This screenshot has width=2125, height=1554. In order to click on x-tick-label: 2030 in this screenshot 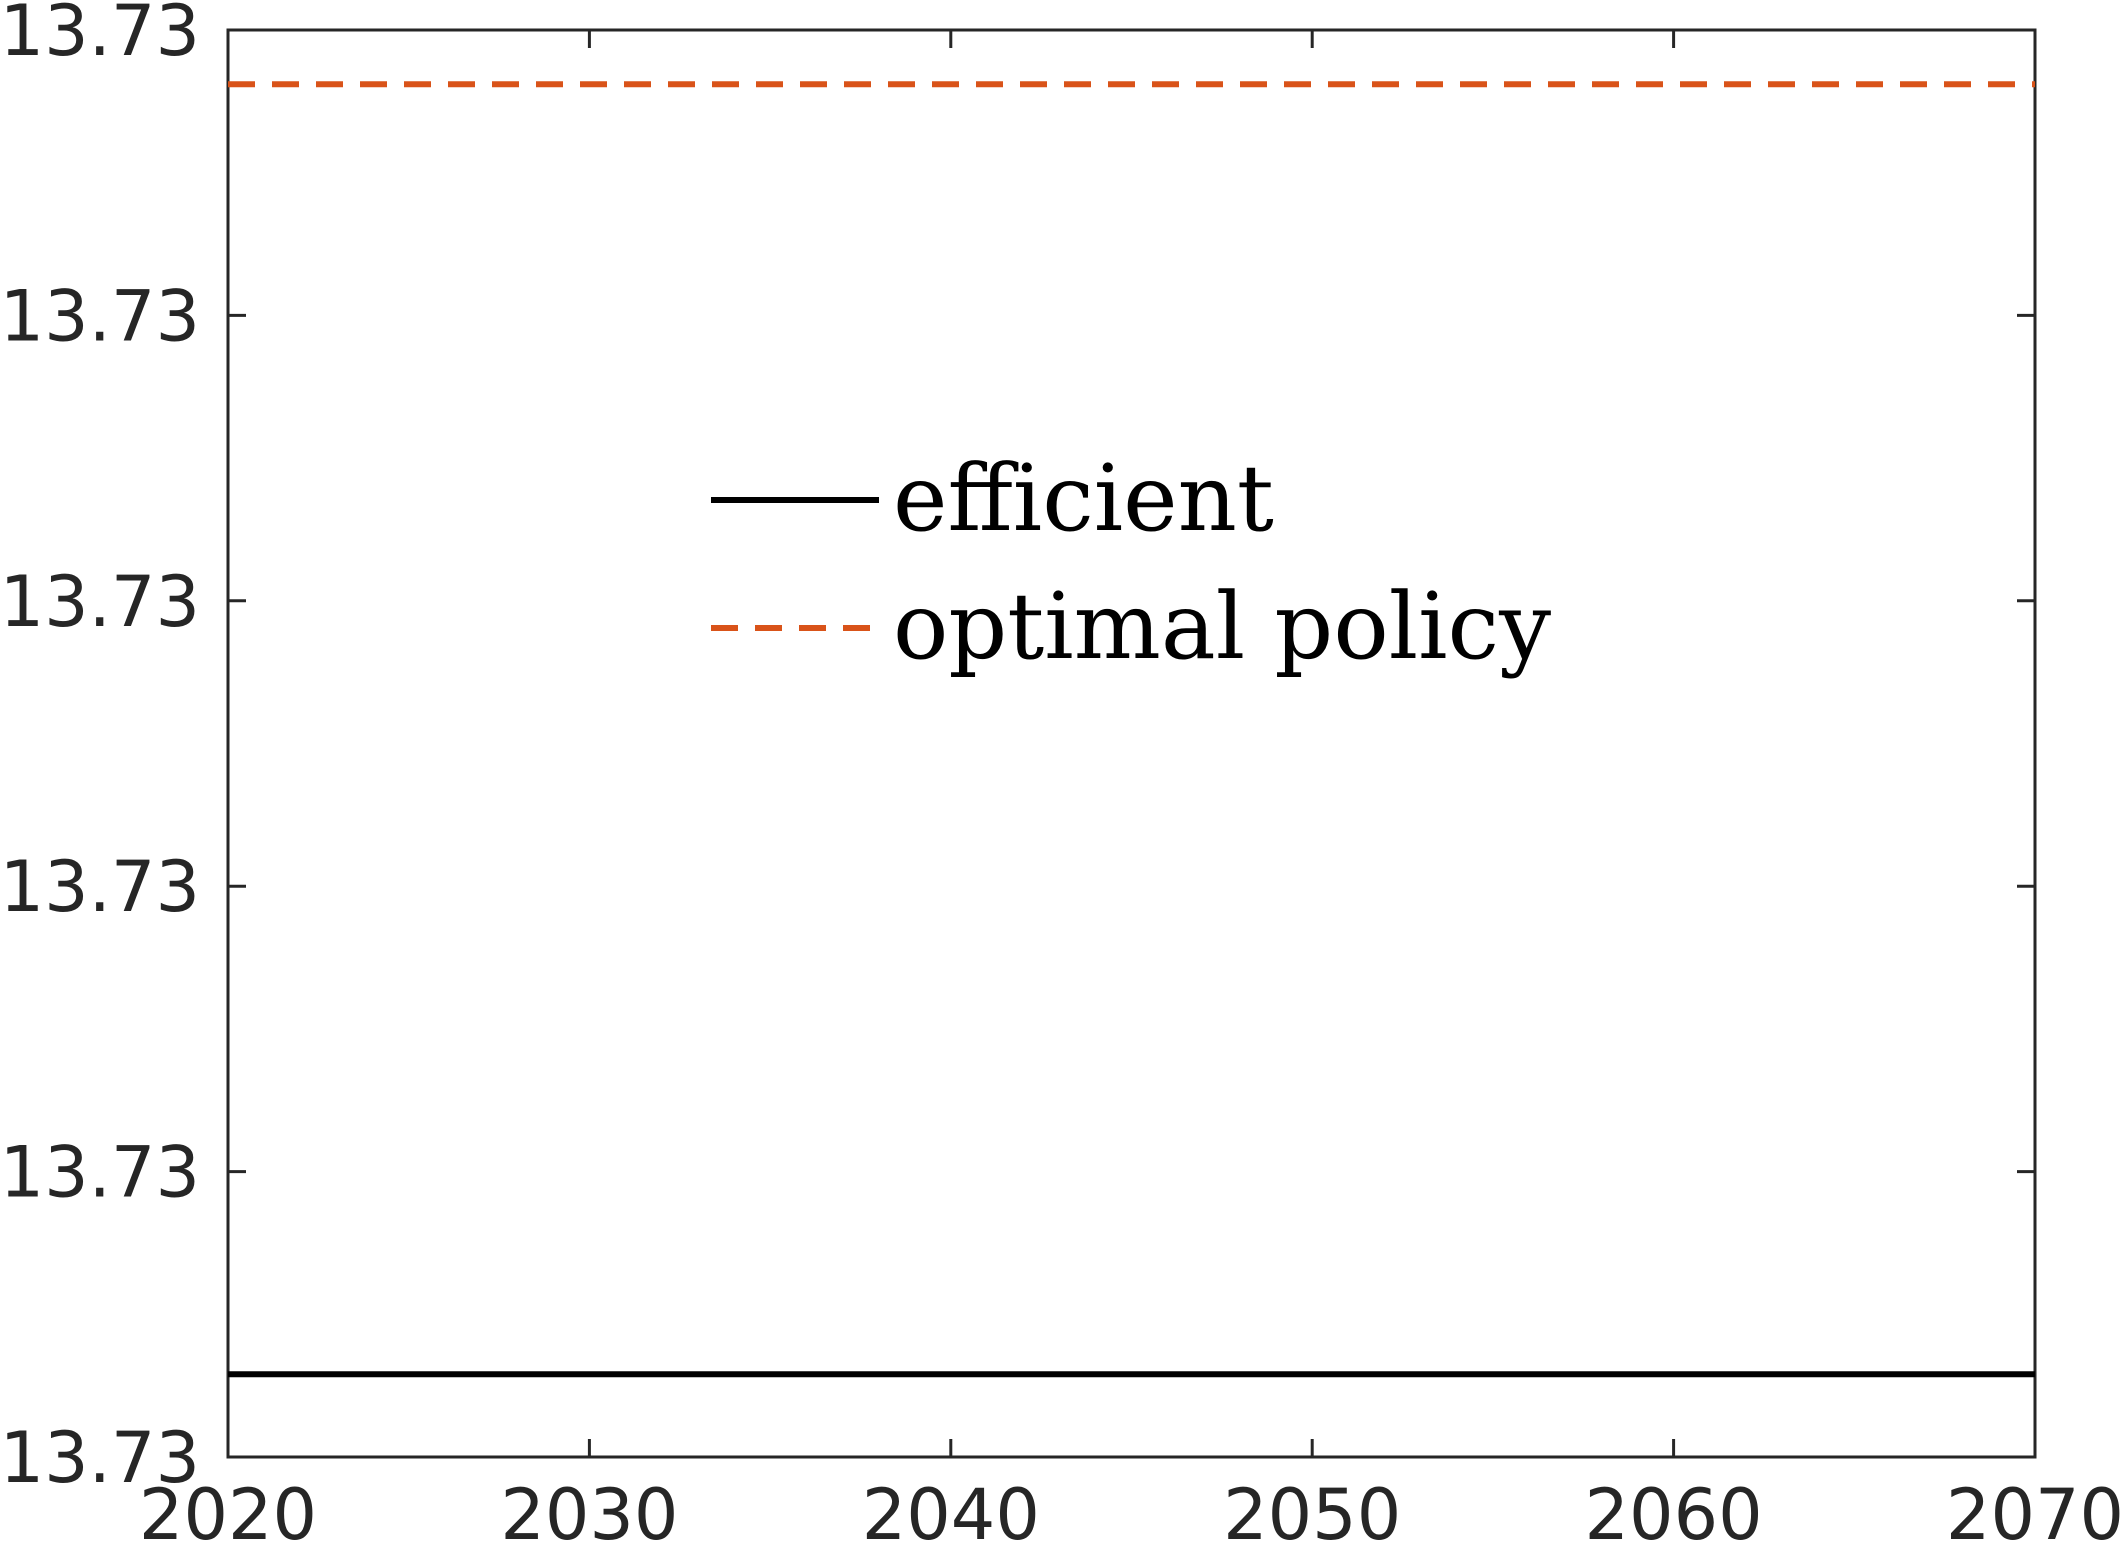, I will do `click(589, 1514)`.